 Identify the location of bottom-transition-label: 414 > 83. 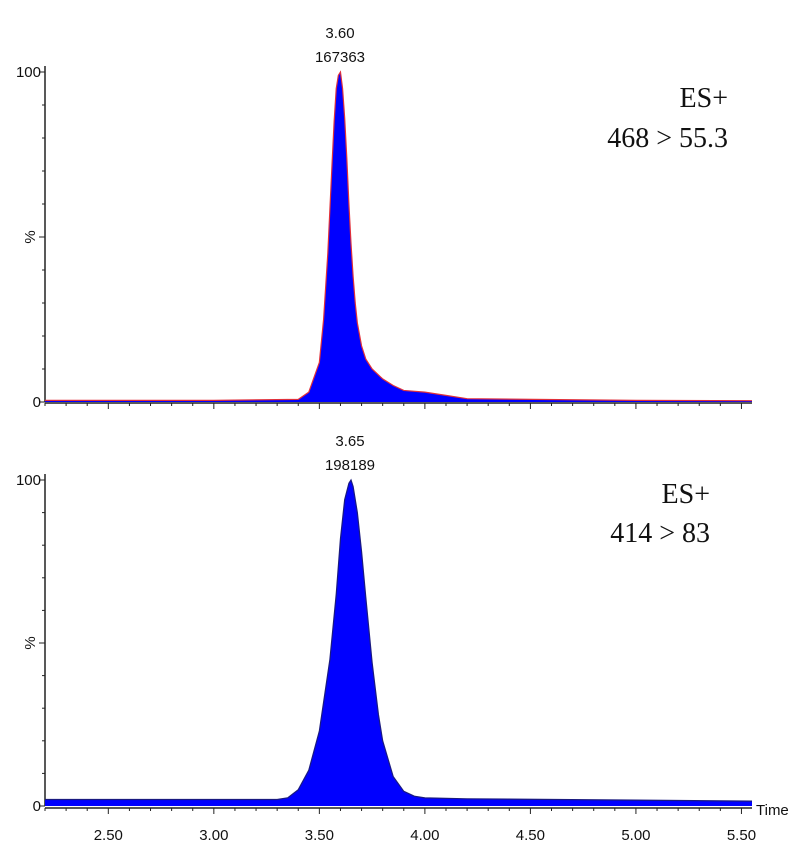
(660, 533).